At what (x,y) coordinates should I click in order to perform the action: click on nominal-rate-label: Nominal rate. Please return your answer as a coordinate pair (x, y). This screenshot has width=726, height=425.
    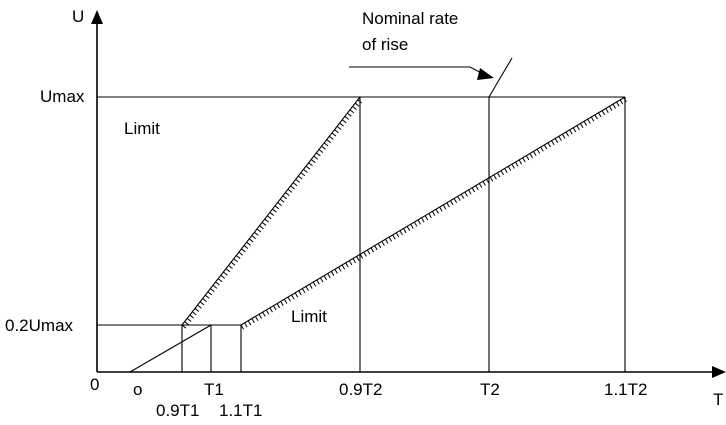
    Looking at the image, I should click on (410, 18).